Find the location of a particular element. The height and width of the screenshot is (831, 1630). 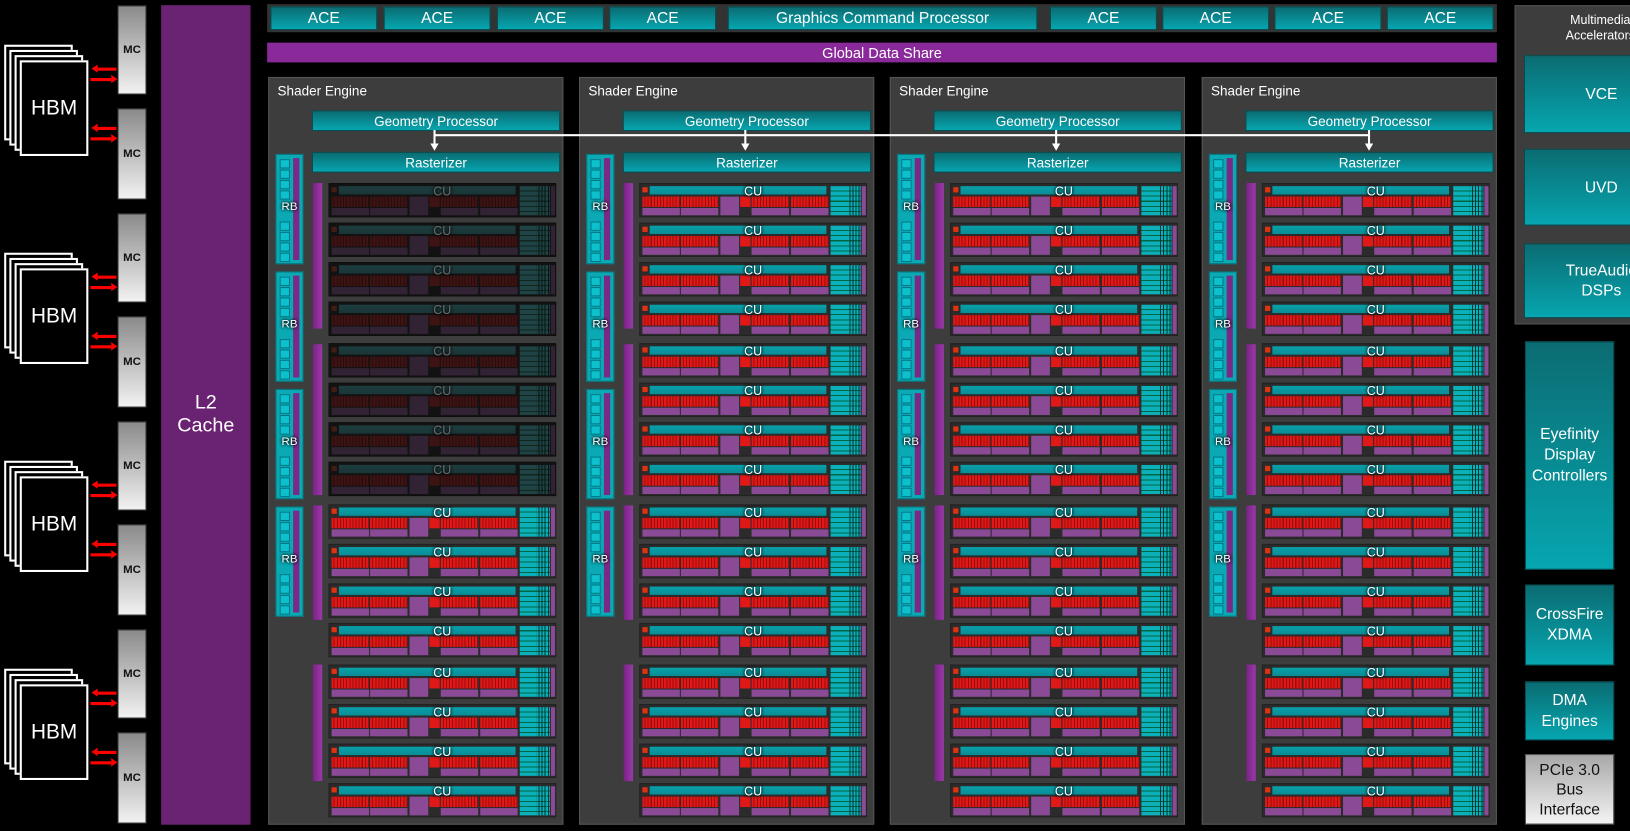

eyefinity-display-controllers: Eyefinity Display Controllers is located at coordinates (1569, 455).